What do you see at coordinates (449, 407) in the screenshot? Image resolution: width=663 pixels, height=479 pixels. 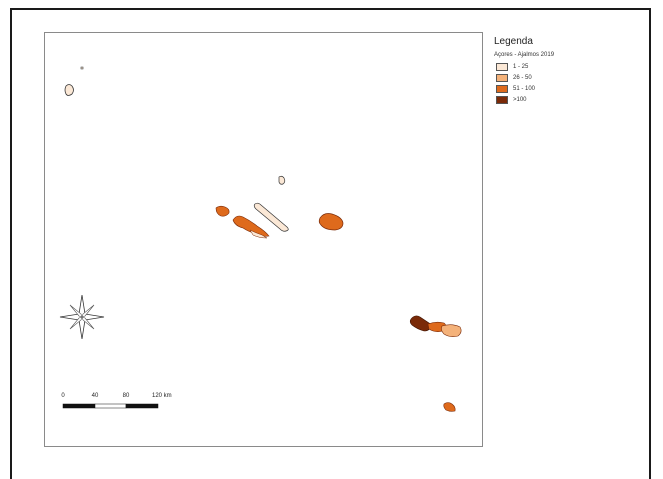 I see `island-santa-maria` at bounding box center [449, 407].